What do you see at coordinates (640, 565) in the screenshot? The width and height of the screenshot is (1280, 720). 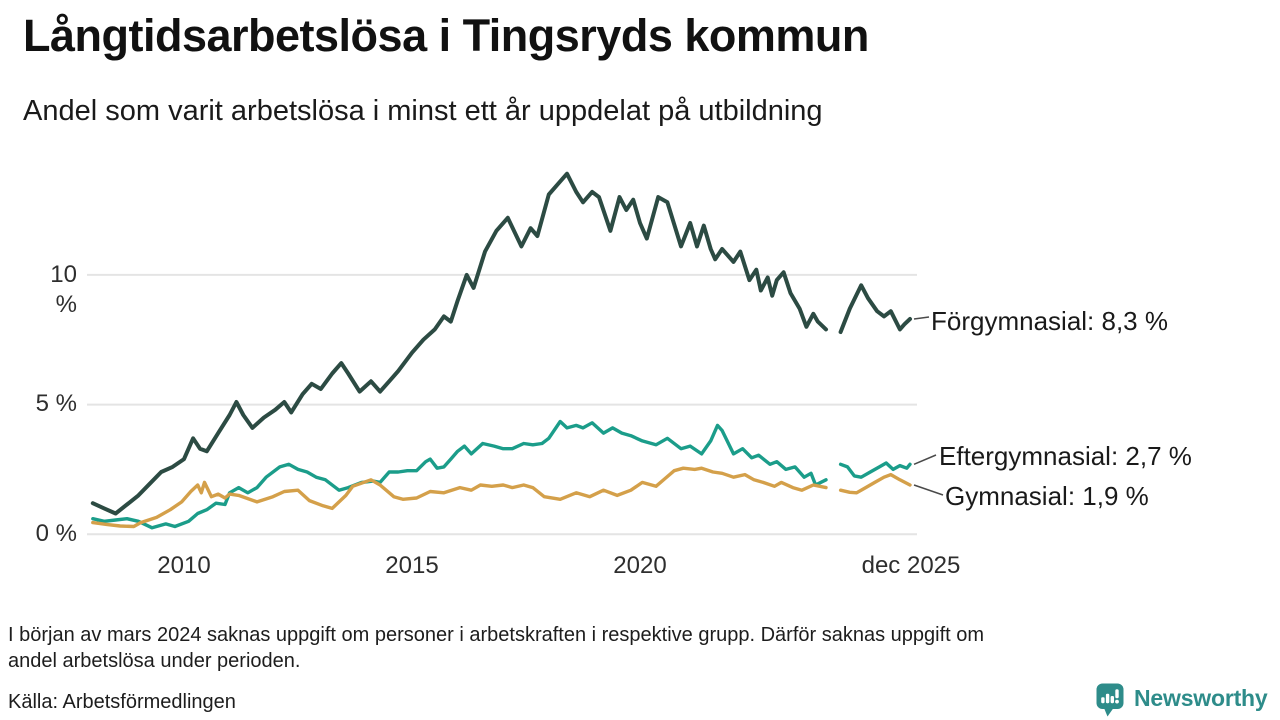 I see `x-axis-tick-2020: 2020` at bounding box center [640, 565].